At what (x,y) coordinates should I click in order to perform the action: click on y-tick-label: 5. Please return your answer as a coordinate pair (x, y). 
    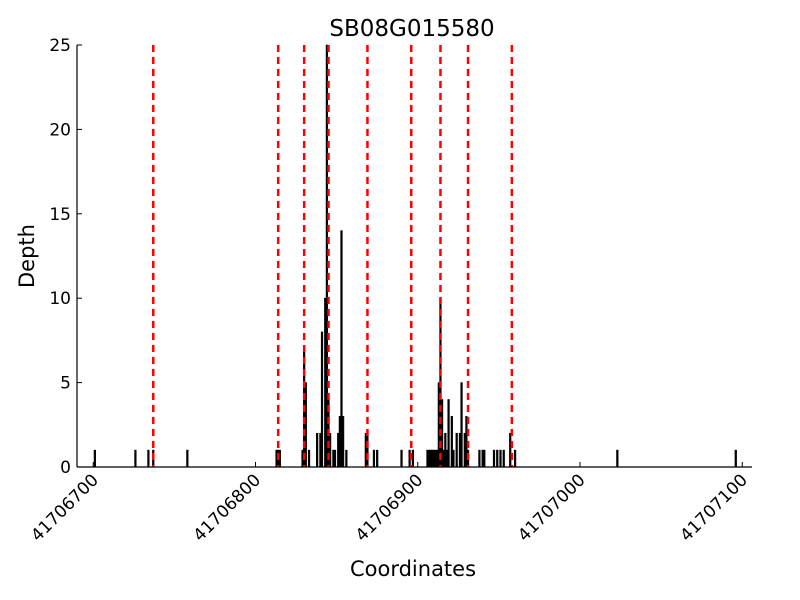
    Looking at the image, I should click on (65, 384).